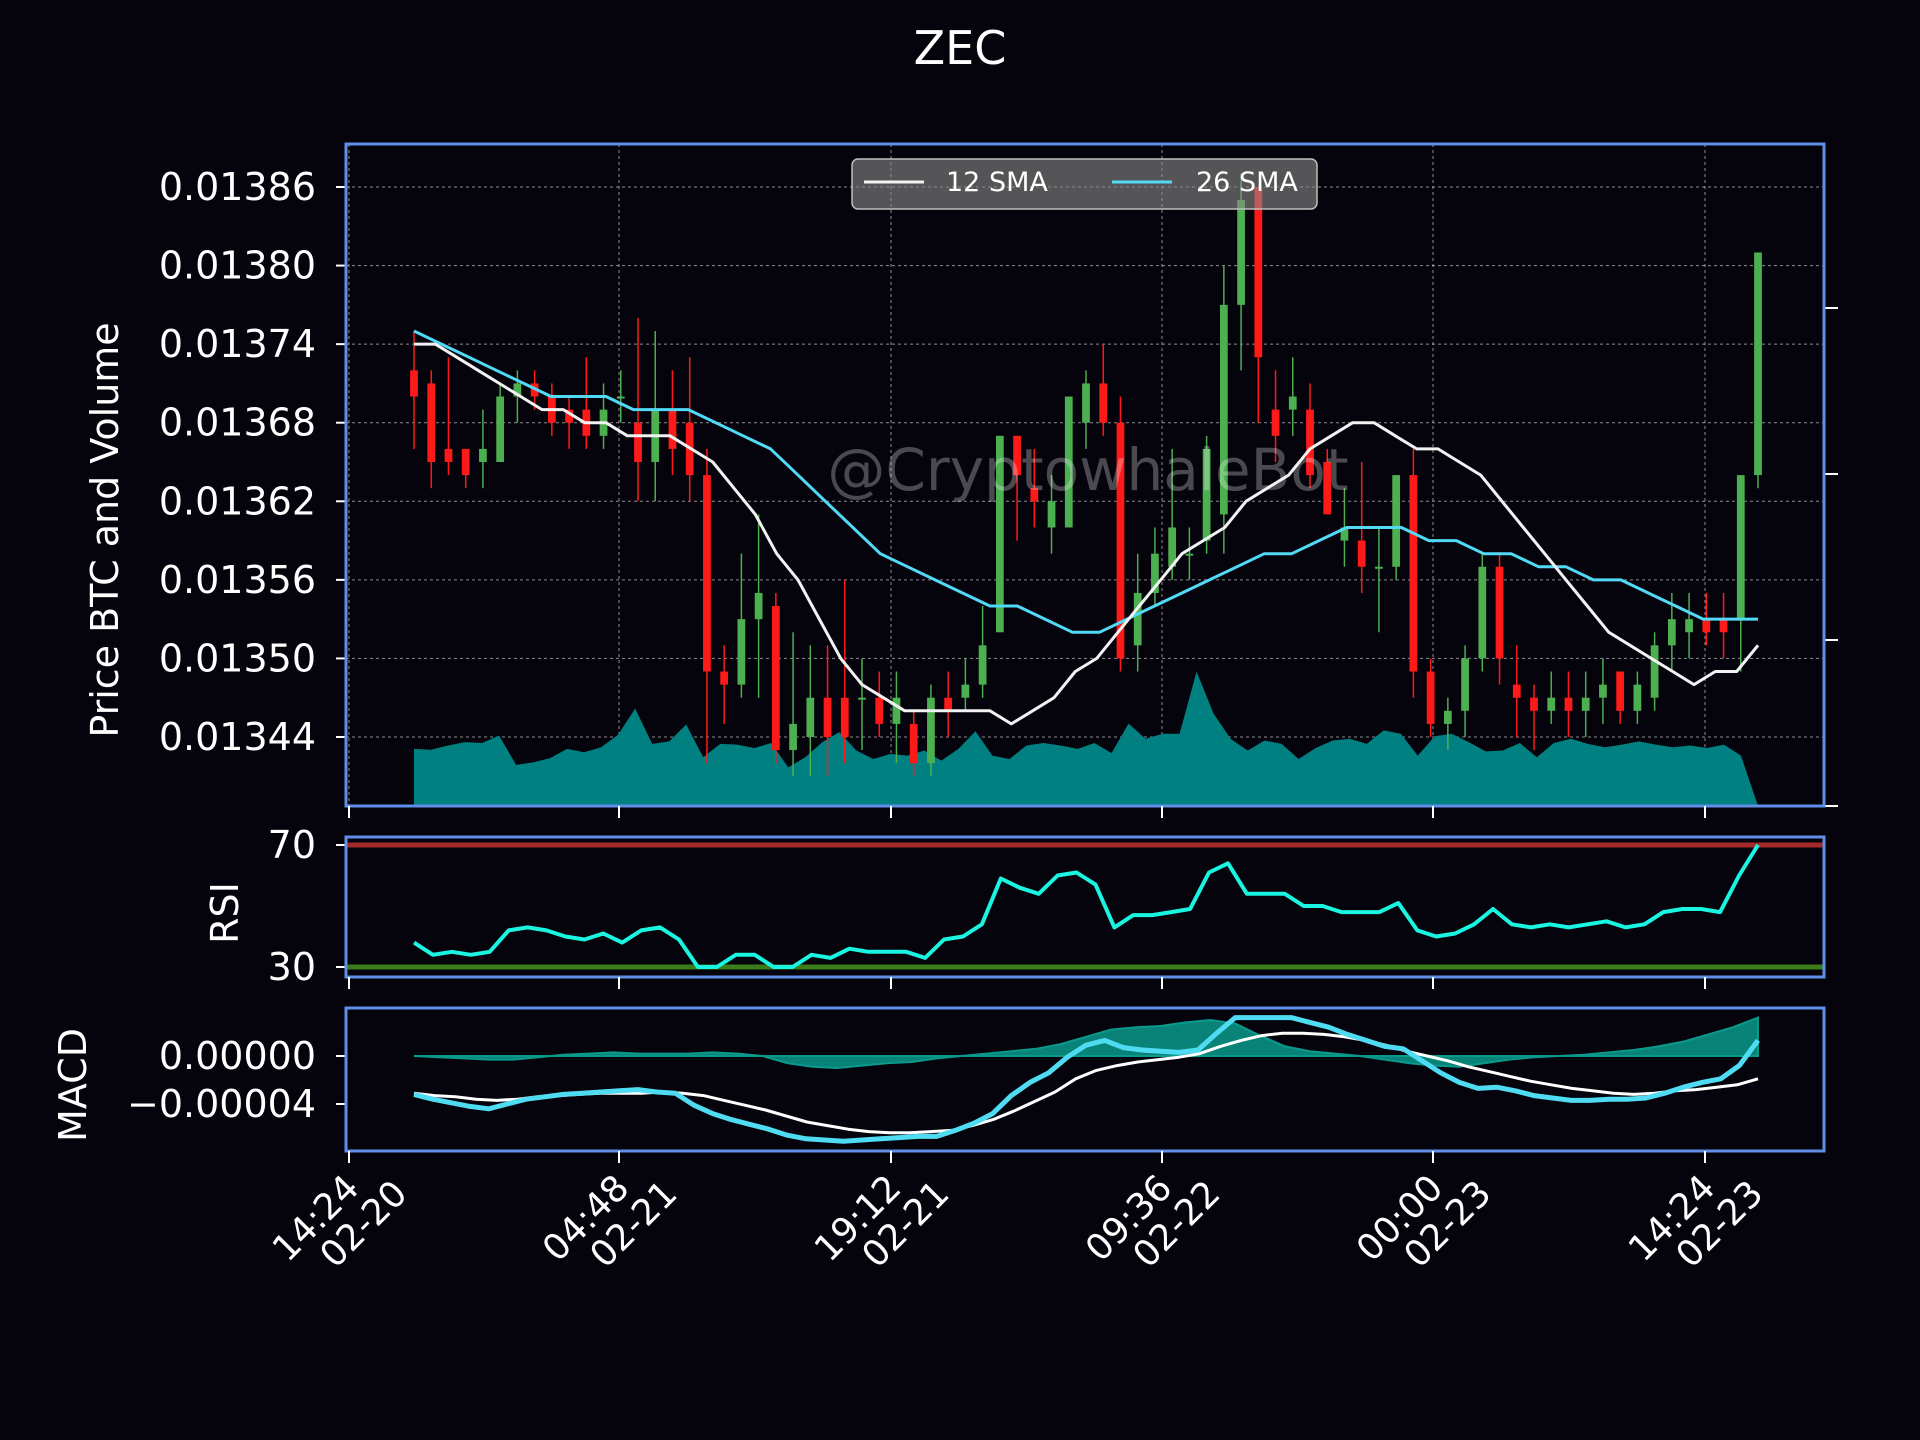 The width and height of the screenshot is (1920, 1440). Describe the element at coordinates (237, 580) in the screenshot. I see `price-y-tick-label: 0.01356` at that location.